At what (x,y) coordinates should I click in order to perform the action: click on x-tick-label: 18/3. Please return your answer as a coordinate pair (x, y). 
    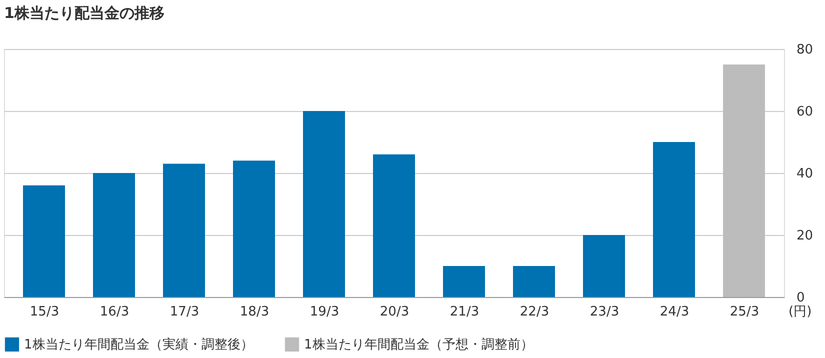
    Looking at the image, I should click on (255, 312).